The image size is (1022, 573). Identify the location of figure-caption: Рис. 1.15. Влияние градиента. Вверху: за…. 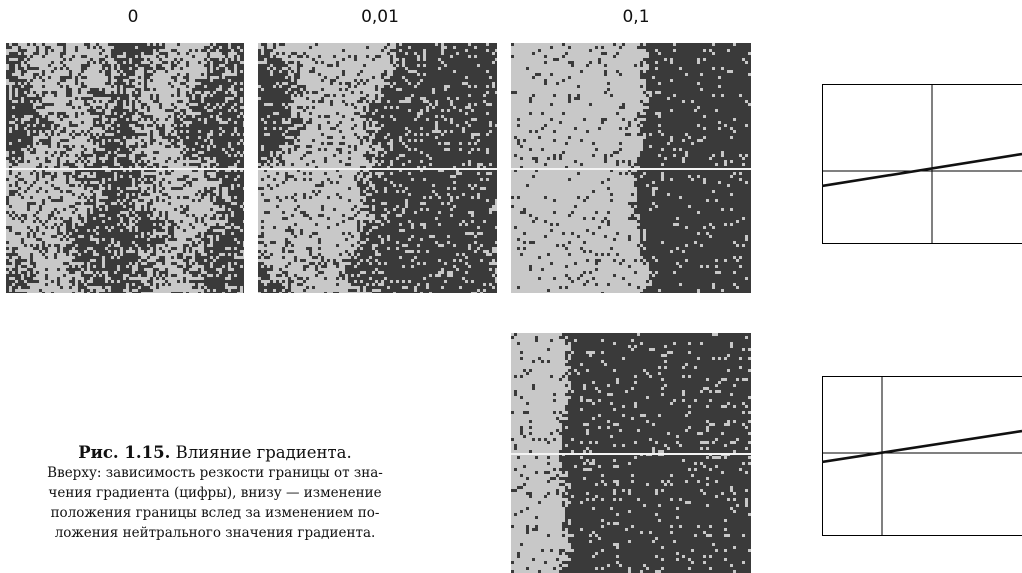
(223, 493).